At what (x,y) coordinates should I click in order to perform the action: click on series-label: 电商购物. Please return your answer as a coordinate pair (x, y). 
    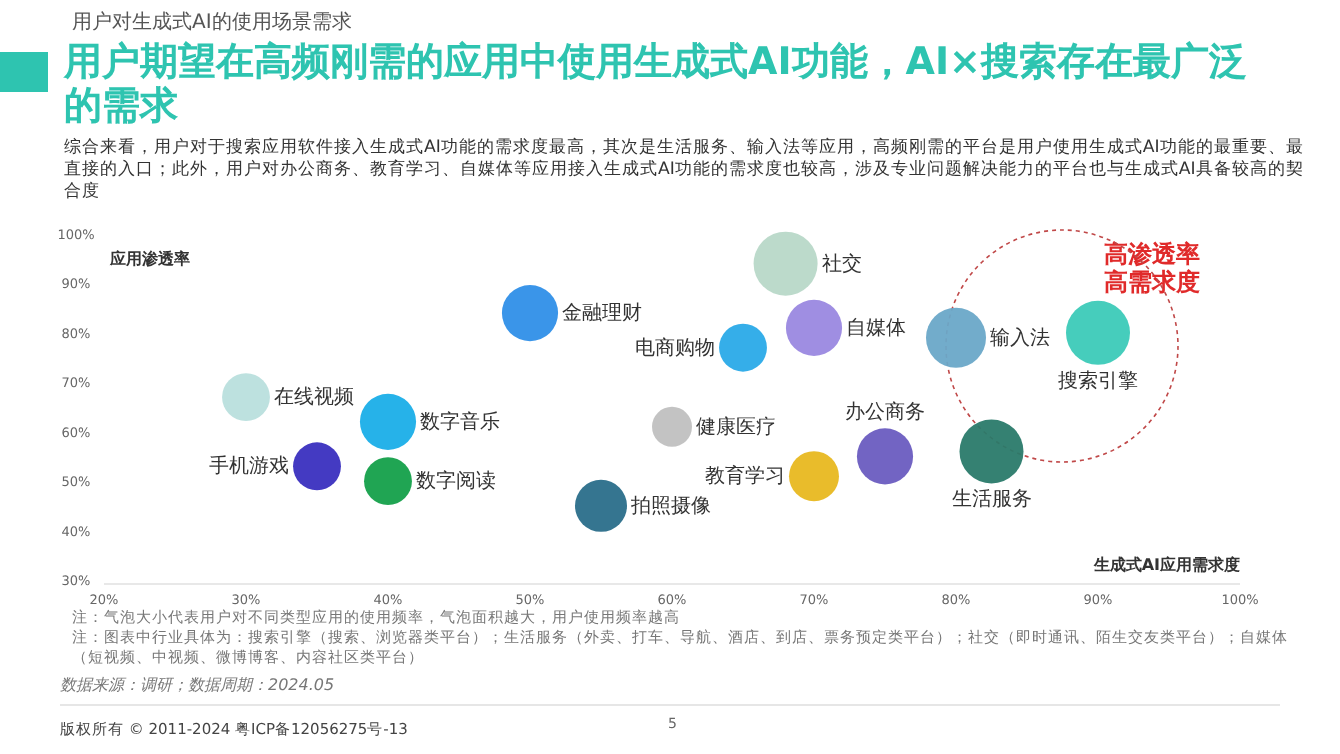
    Looking at the image, I should click on (675, 347).